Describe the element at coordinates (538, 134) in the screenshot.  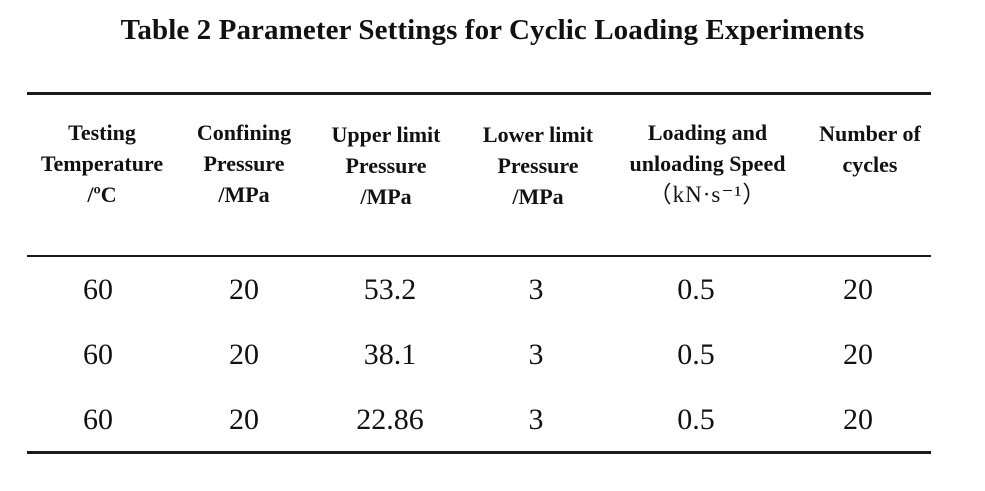
I see `header-line: Lower limit` at that location.